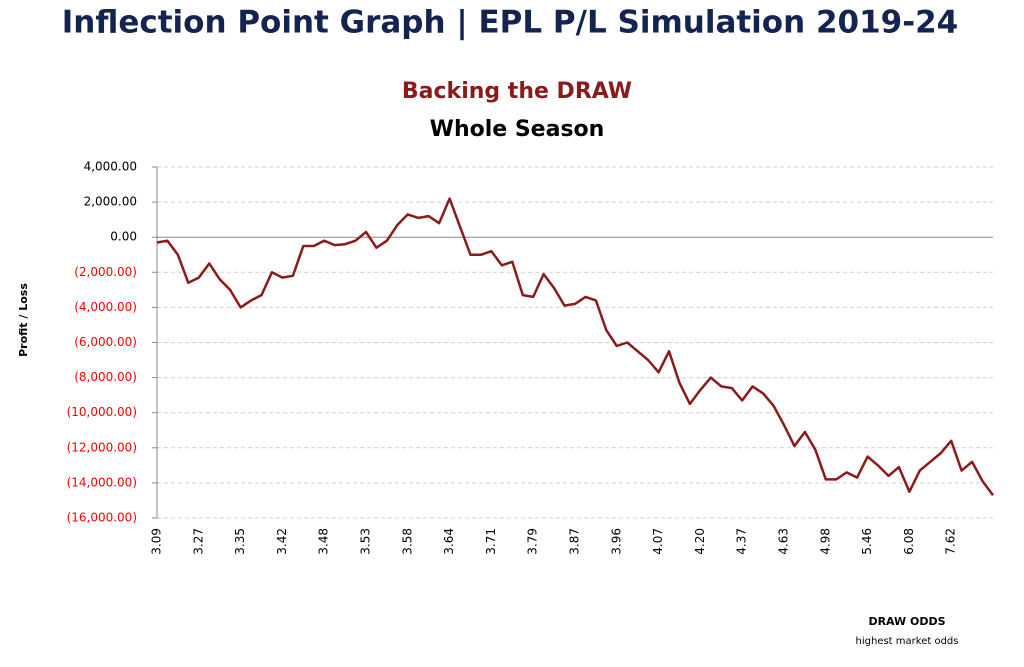 The width and height of the screenshot is (1024, 667). Describe the element at coordinates (909, 541) in the screenshot. I see `x-tick-label: 6.08` at that location.